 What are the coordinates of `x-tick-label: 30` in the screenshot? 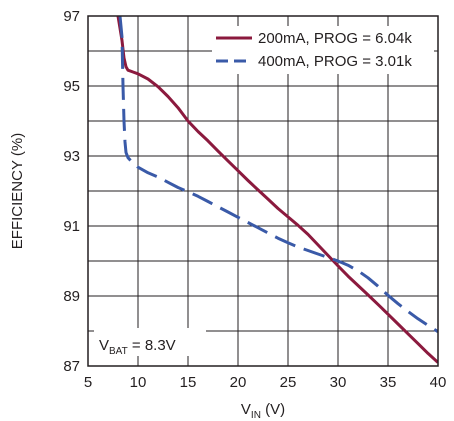 It's located at (338, 382).